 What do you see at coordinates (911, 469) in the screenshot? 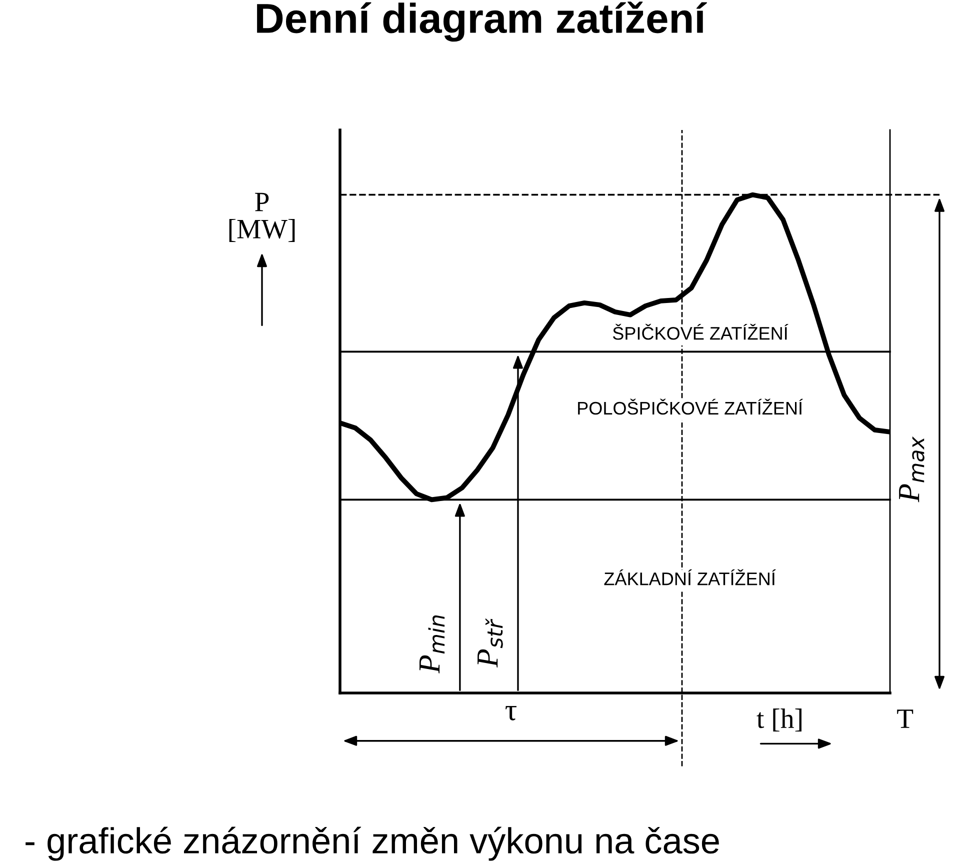
I see `text: P$_{max}$` at bounding box center [911, 469].